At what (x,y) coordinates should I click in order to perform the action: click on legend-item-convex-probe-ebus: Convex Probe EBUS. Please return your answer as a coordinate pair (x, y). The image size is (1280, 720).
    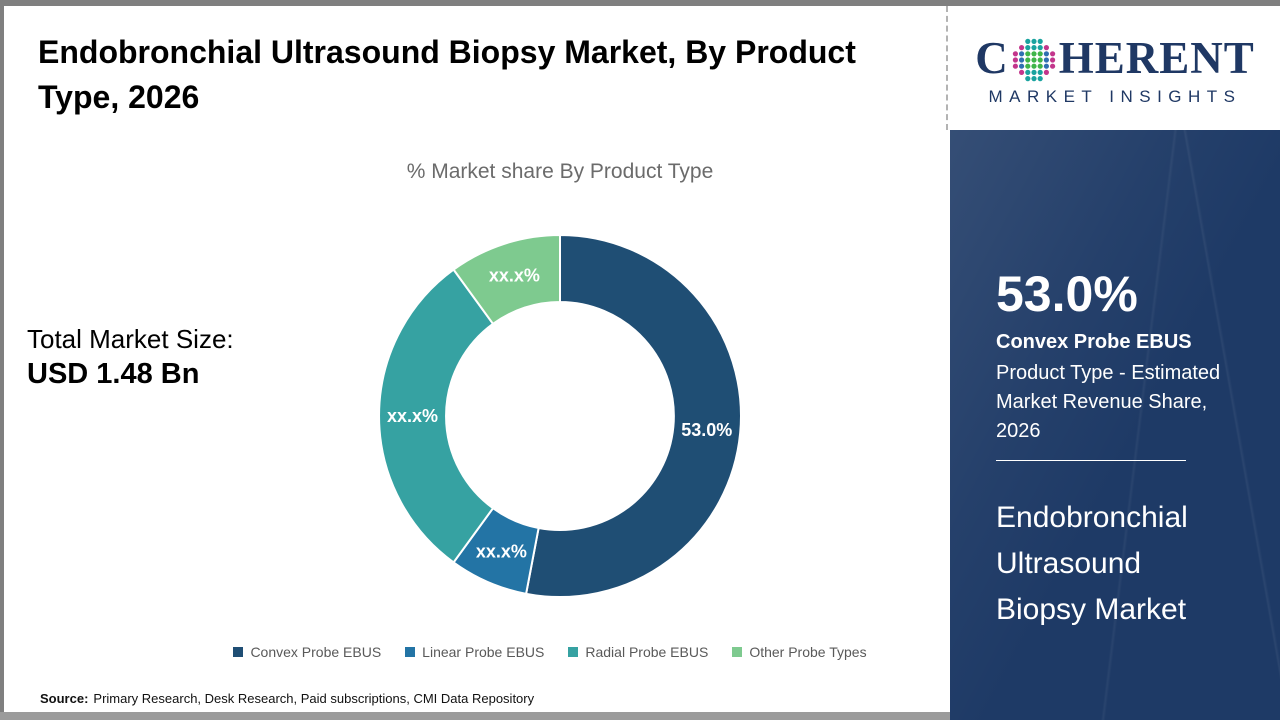
    Looking at the image, I should click on (307, 652).